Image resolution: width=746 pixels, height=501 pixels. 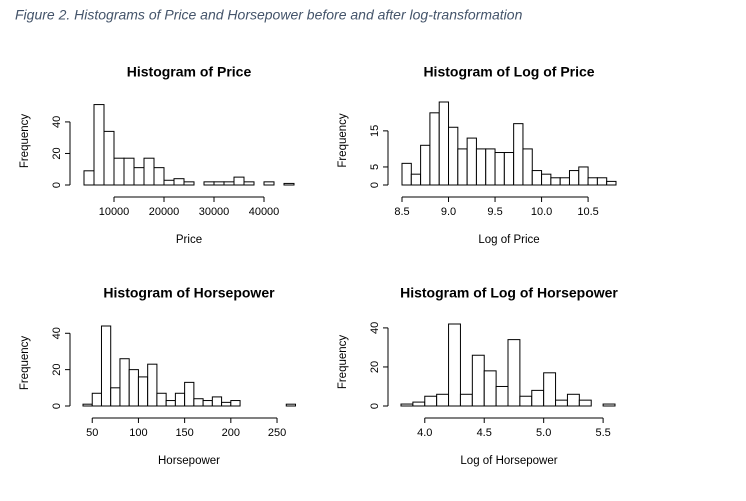 I want to click on x-tick-label: 10.0, so click(x=541, y=212).